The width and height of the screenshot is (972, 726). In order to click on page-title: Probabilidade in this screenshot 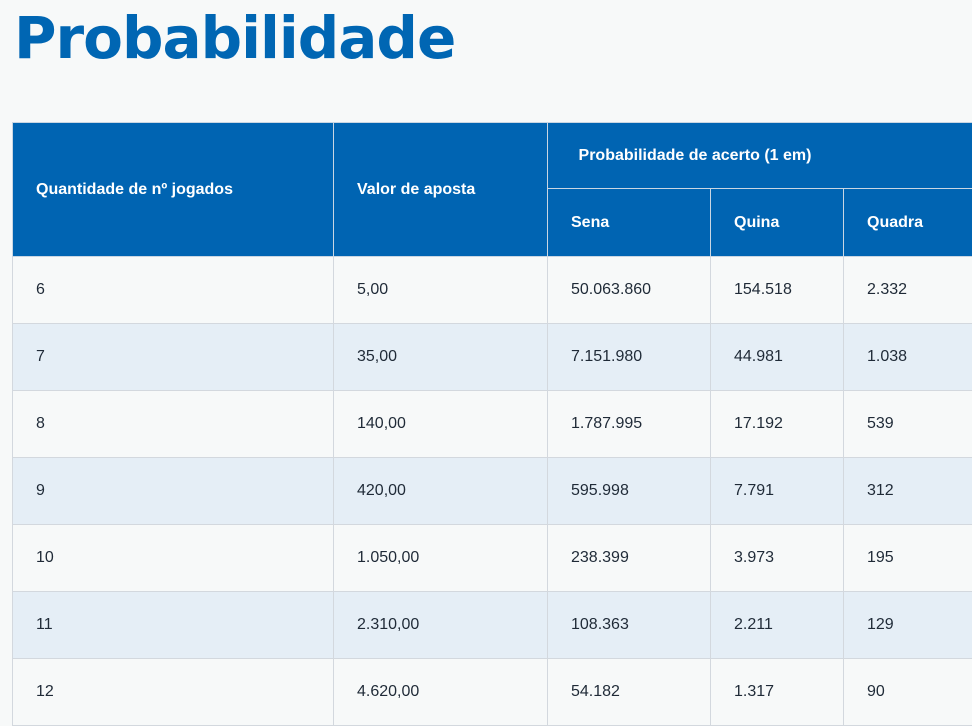, I will do `click(234, 38)`.